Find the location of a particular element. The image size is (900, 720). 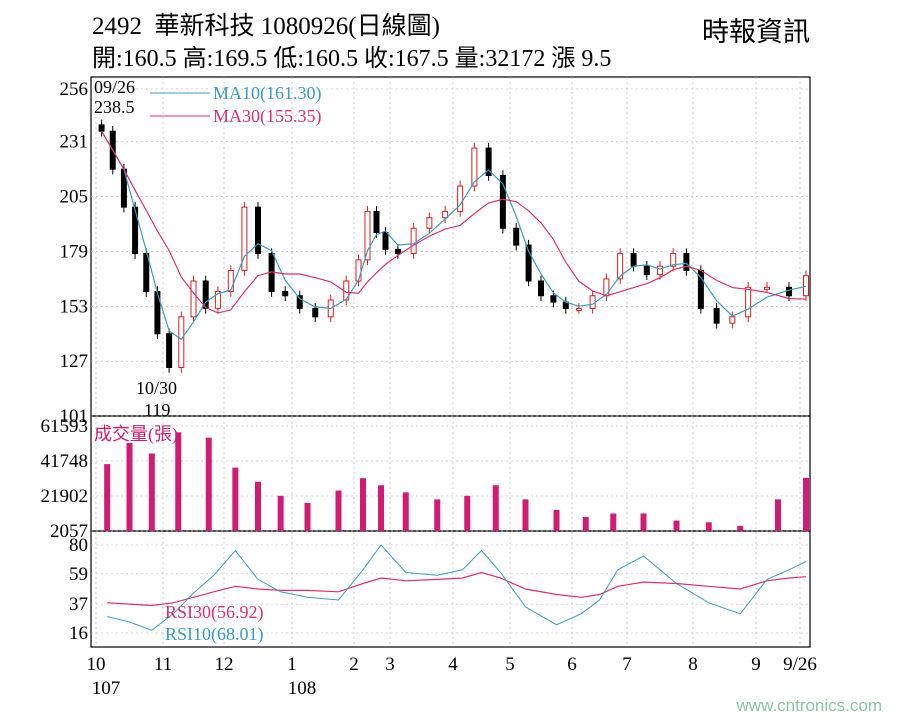

stock-code: 2492 is located at coordinates (117, 26).